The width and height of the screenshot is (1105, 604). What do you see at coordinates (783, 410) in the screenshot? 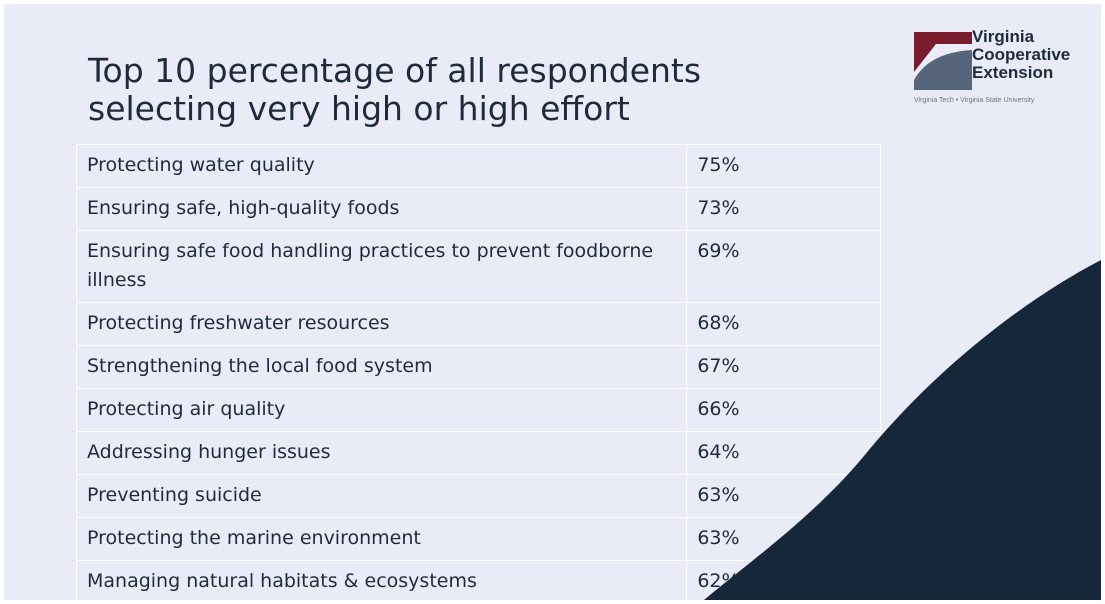
I see `row-value: 66%` at bounding box center [783, 410].